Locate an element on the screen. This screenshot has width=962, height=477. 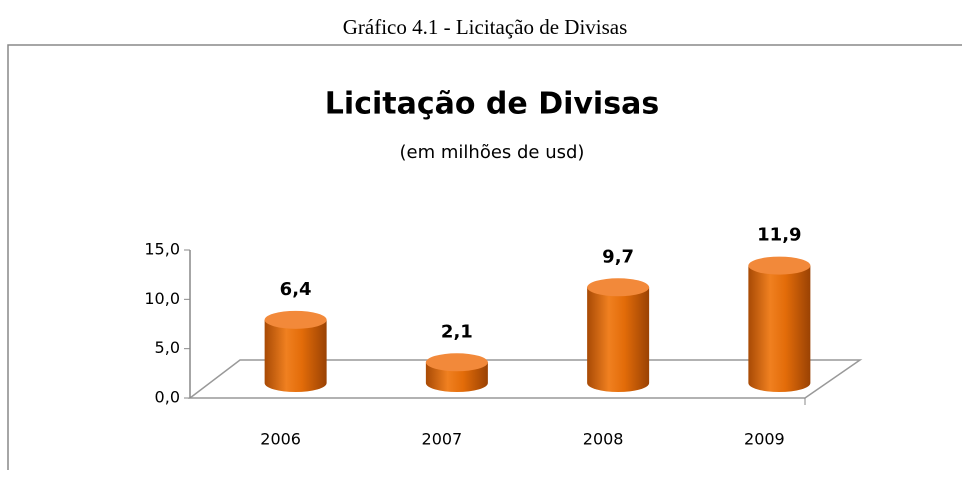
x-tick-label: 2006 is located at coordinates (280, 439).